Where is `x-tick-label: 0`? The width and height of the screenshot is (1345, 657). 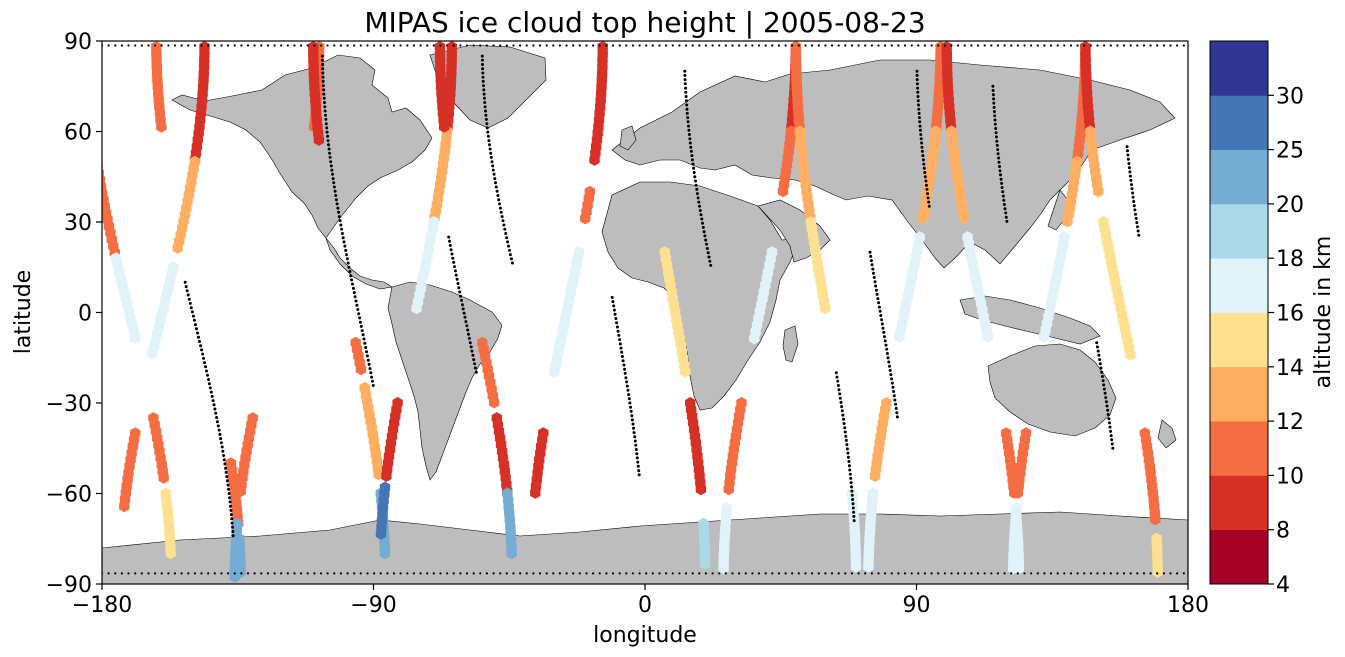 x-tick-label: 0 is located at coordinates (645, 605).